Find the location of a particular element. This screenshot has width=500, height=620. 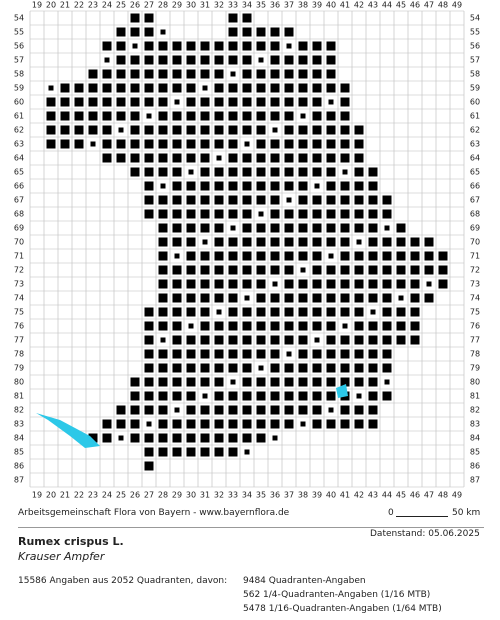

column-label: 40 is located at coordinates (331, 495).